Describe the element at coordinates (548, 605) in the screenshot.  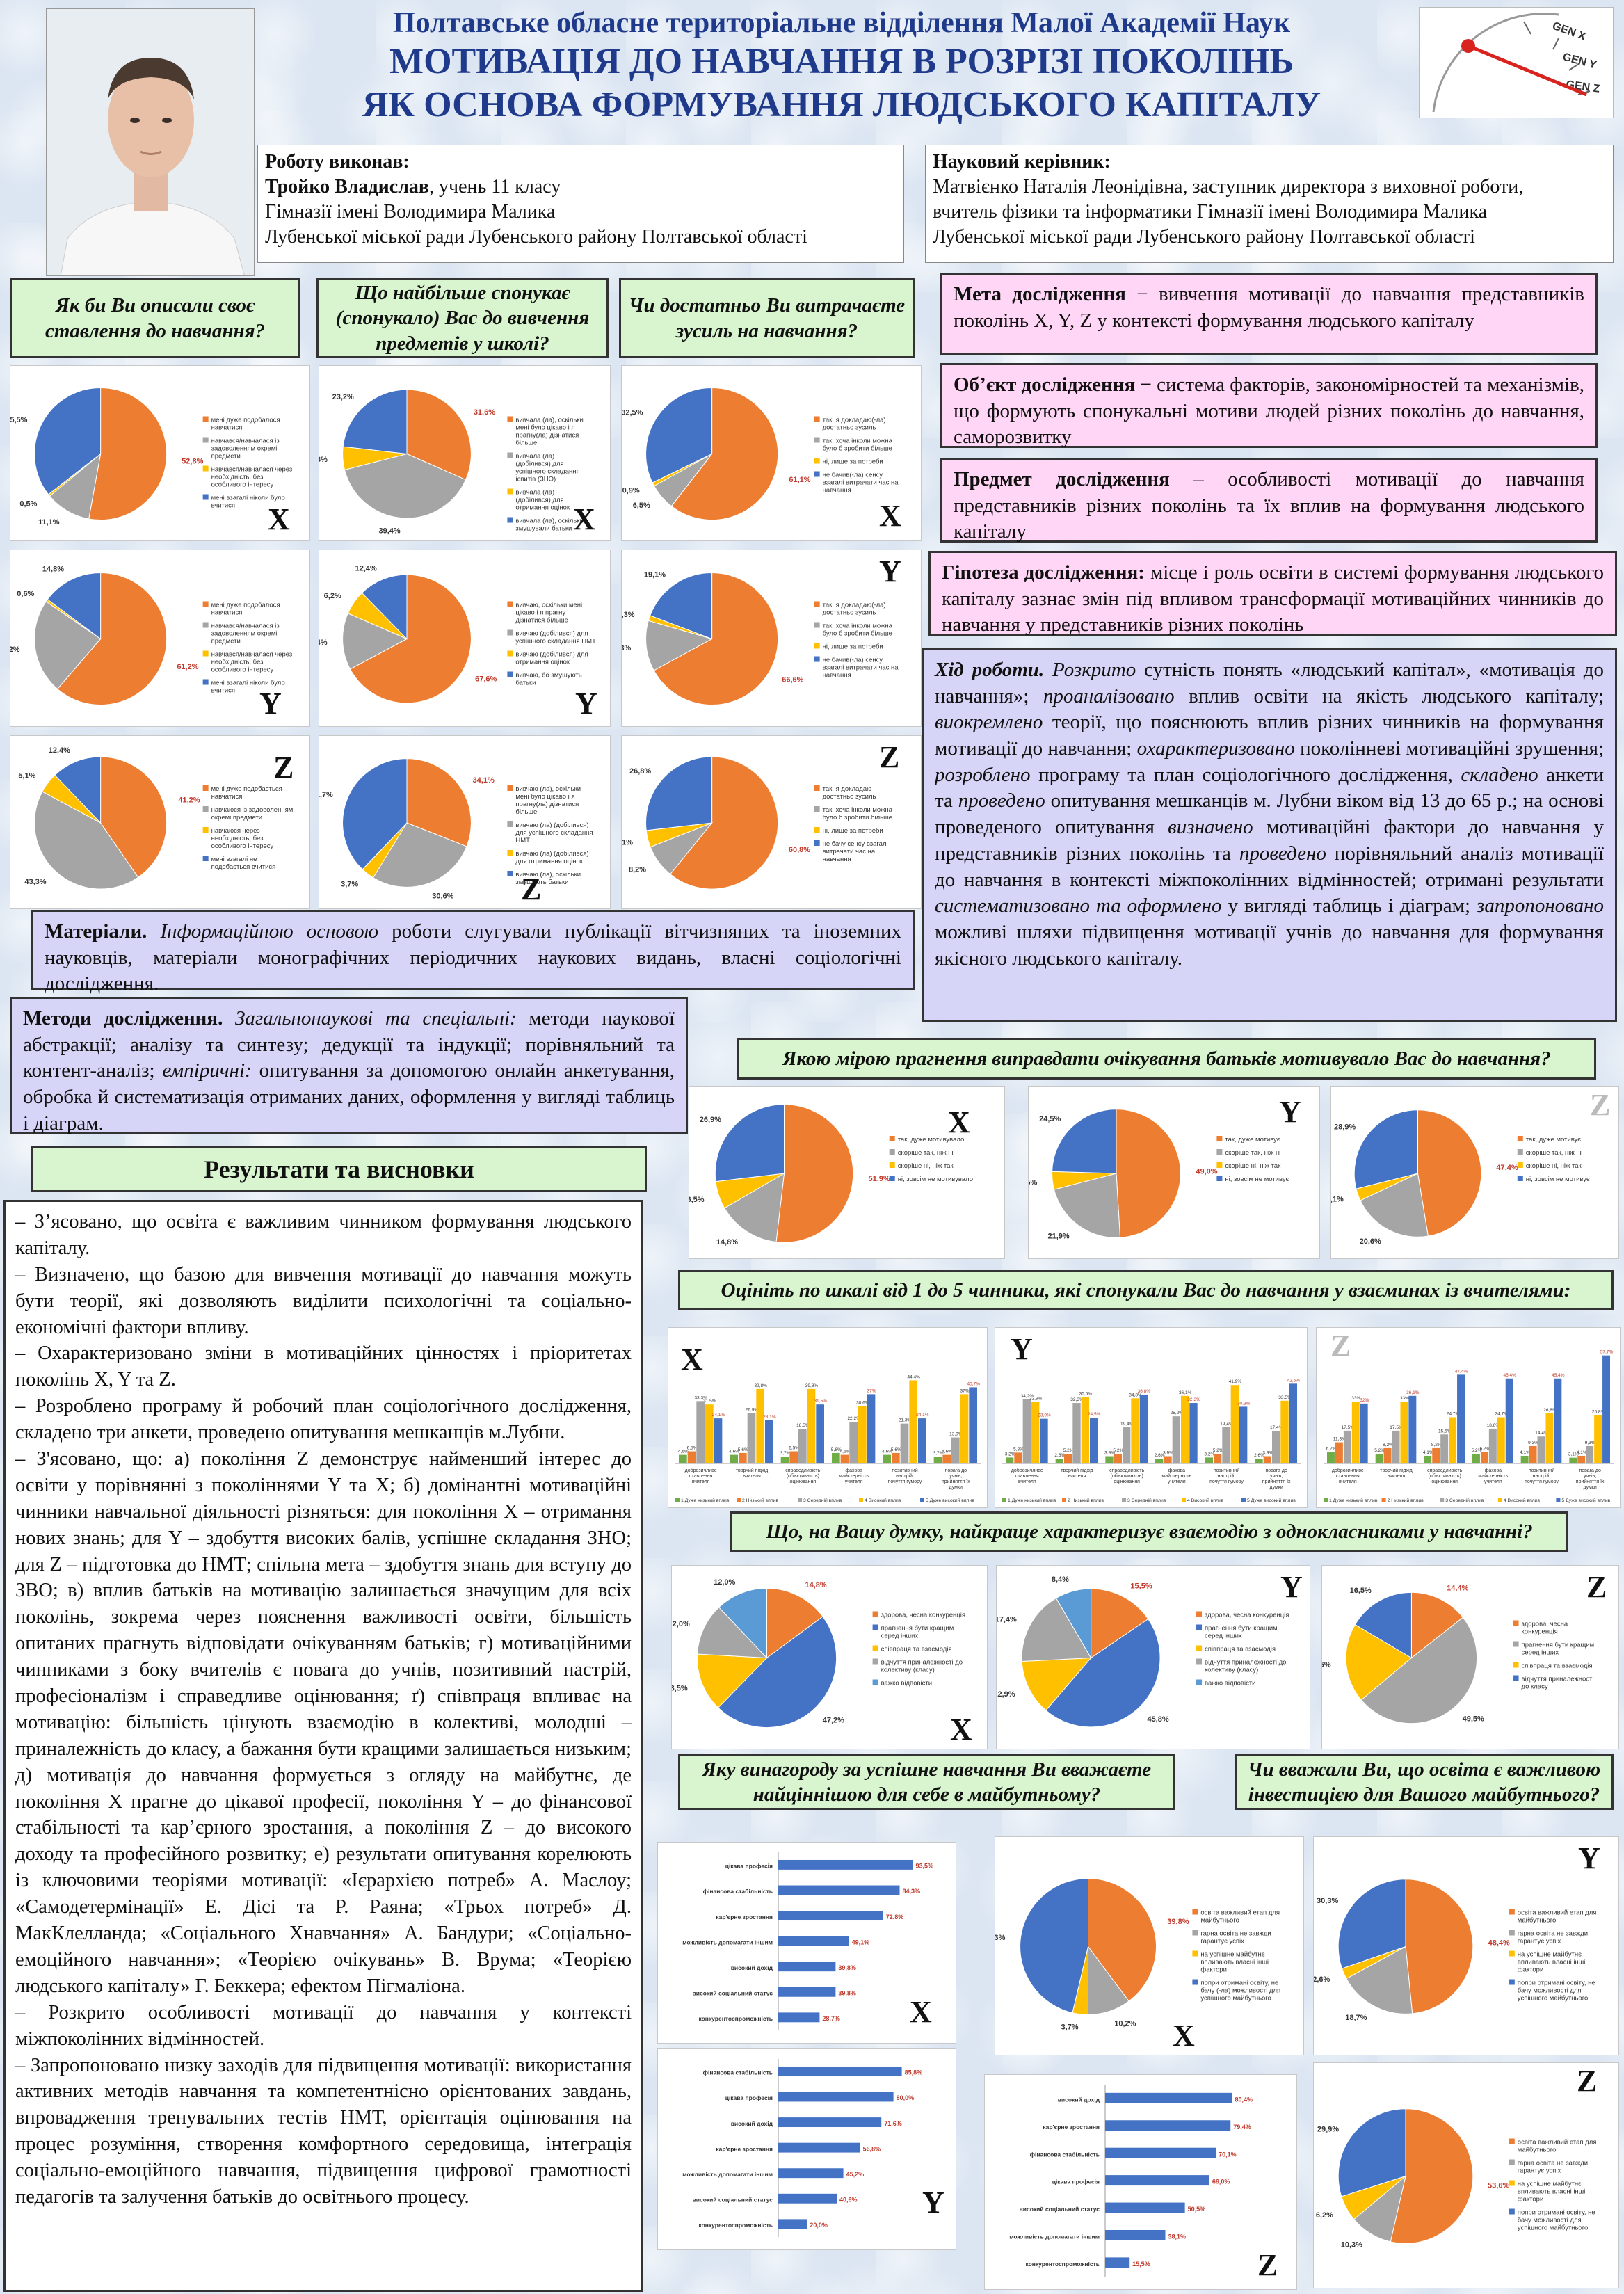
I see `svg-text: вивчаю, оскільки мені` at that location.